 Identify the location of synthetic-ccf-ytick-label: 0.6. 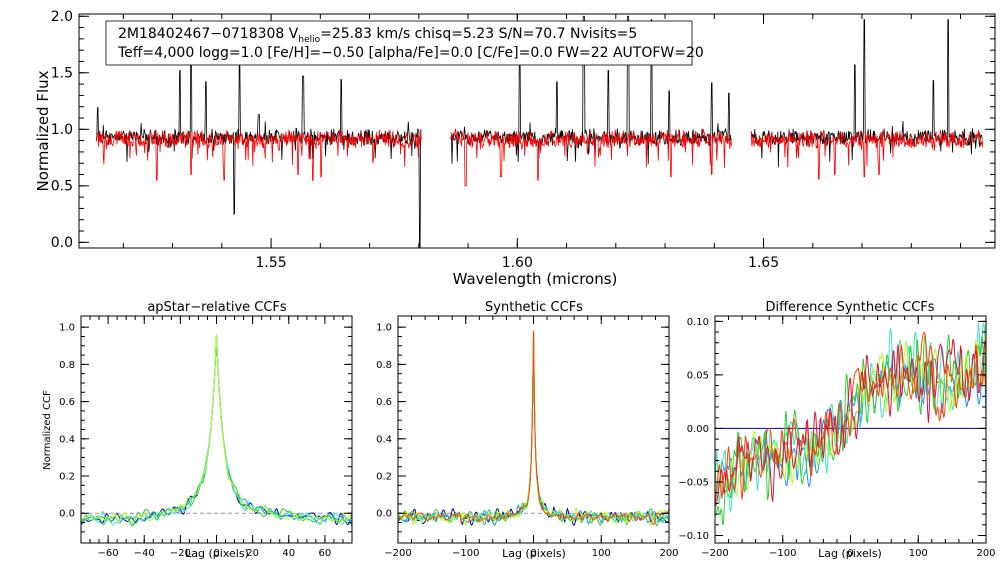
(384, 402).